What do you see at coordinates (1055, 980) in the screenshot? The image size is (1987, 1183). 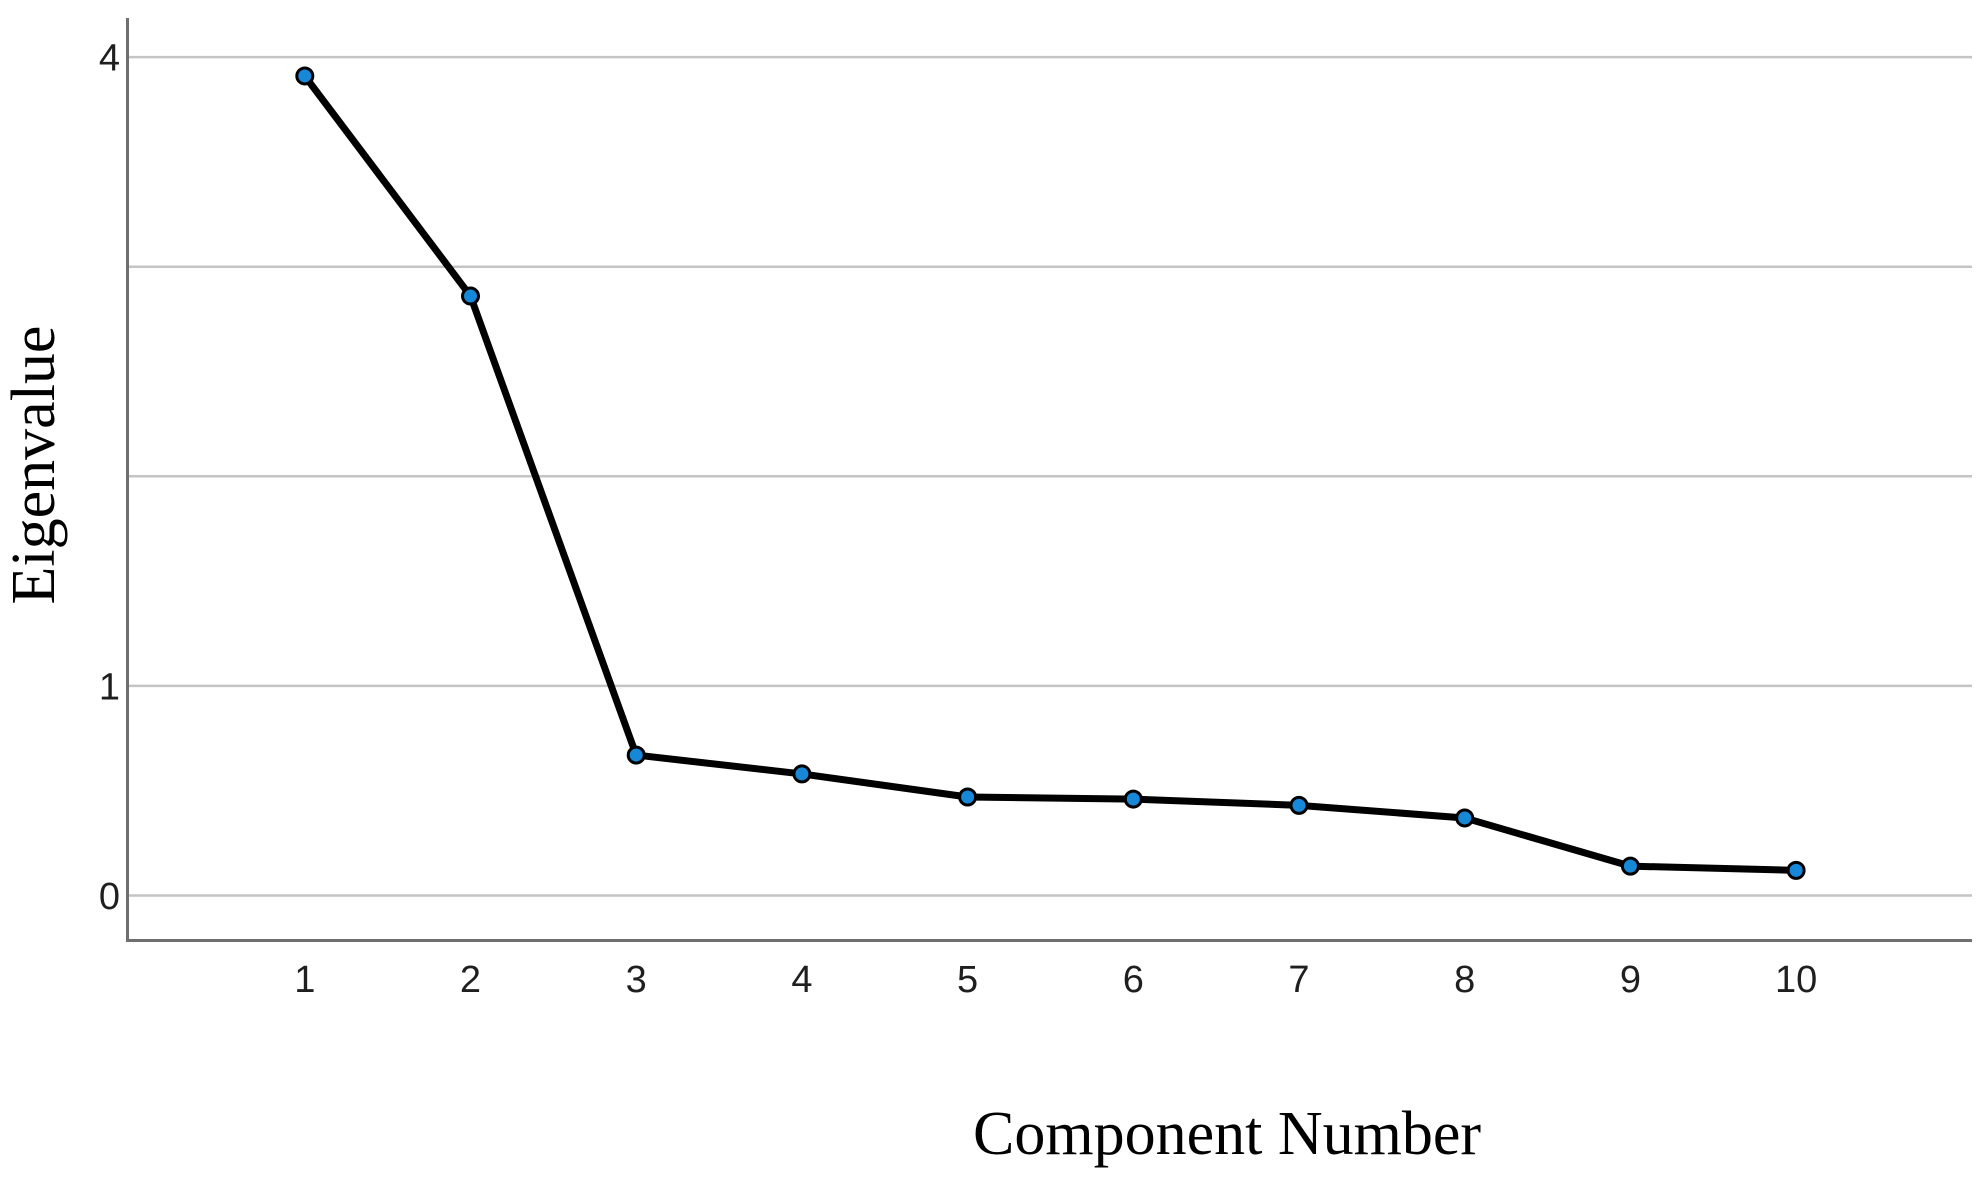 I see `x-tick-labels-group: 1 2 3 4 5 6 7 8 9 10` at bounding box center [1055, 980].